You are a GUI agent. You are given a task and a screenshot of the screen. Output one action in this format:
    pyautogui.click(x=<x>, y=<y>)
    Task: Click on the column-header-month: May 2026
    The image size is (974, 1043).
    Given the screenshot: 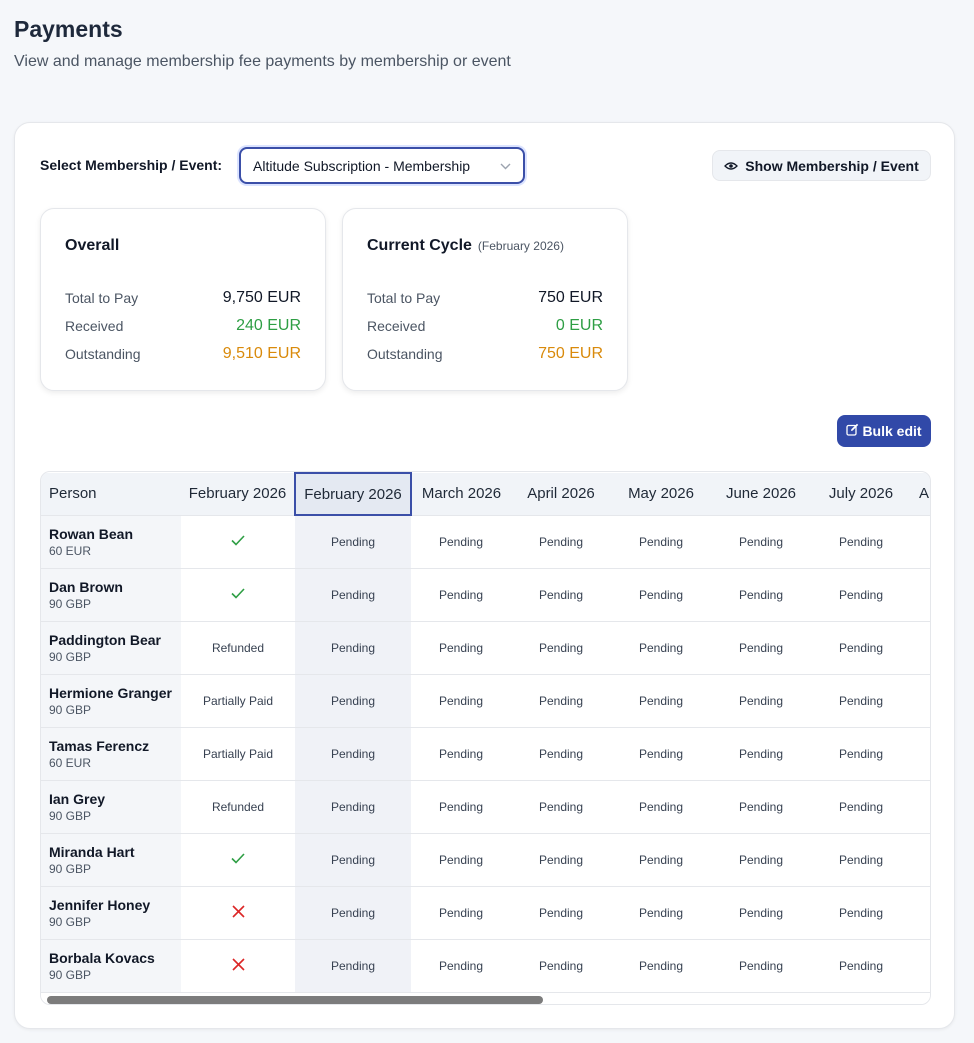 What is the action you would take?
    pyautogui.click(x=661, y=494)
    